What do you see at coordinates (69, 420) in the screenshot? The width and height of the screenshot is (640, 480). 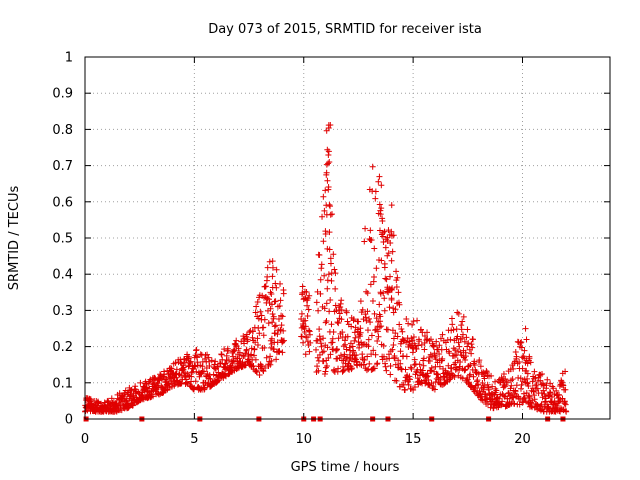 I see `y-tick-label: 0` at bounding box center [69, 420].